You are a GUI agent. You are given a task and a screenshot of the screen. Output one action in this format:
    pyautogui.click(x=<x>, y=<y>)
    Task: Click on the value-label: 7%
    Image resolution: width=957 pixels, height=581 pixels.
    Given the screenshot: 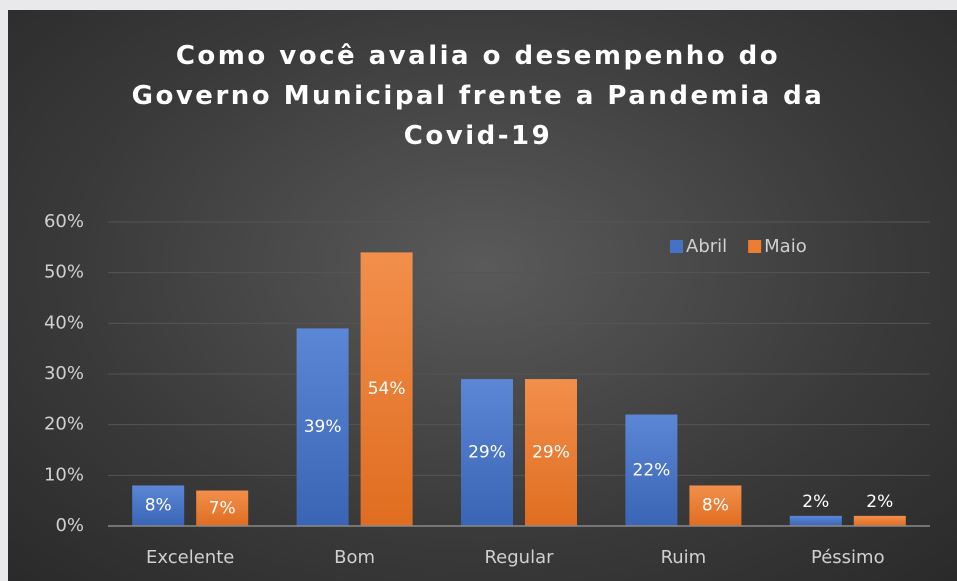 What is the action you would take?
    pyautogui.click(x=222, y=508)
    